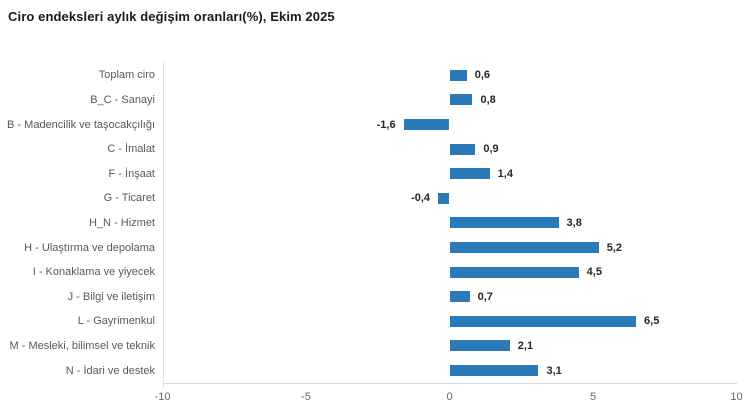  What do you see at coordinates (163, 222) in the screenshot?
I see `plot-left-border` at bounding box center [163, 222].